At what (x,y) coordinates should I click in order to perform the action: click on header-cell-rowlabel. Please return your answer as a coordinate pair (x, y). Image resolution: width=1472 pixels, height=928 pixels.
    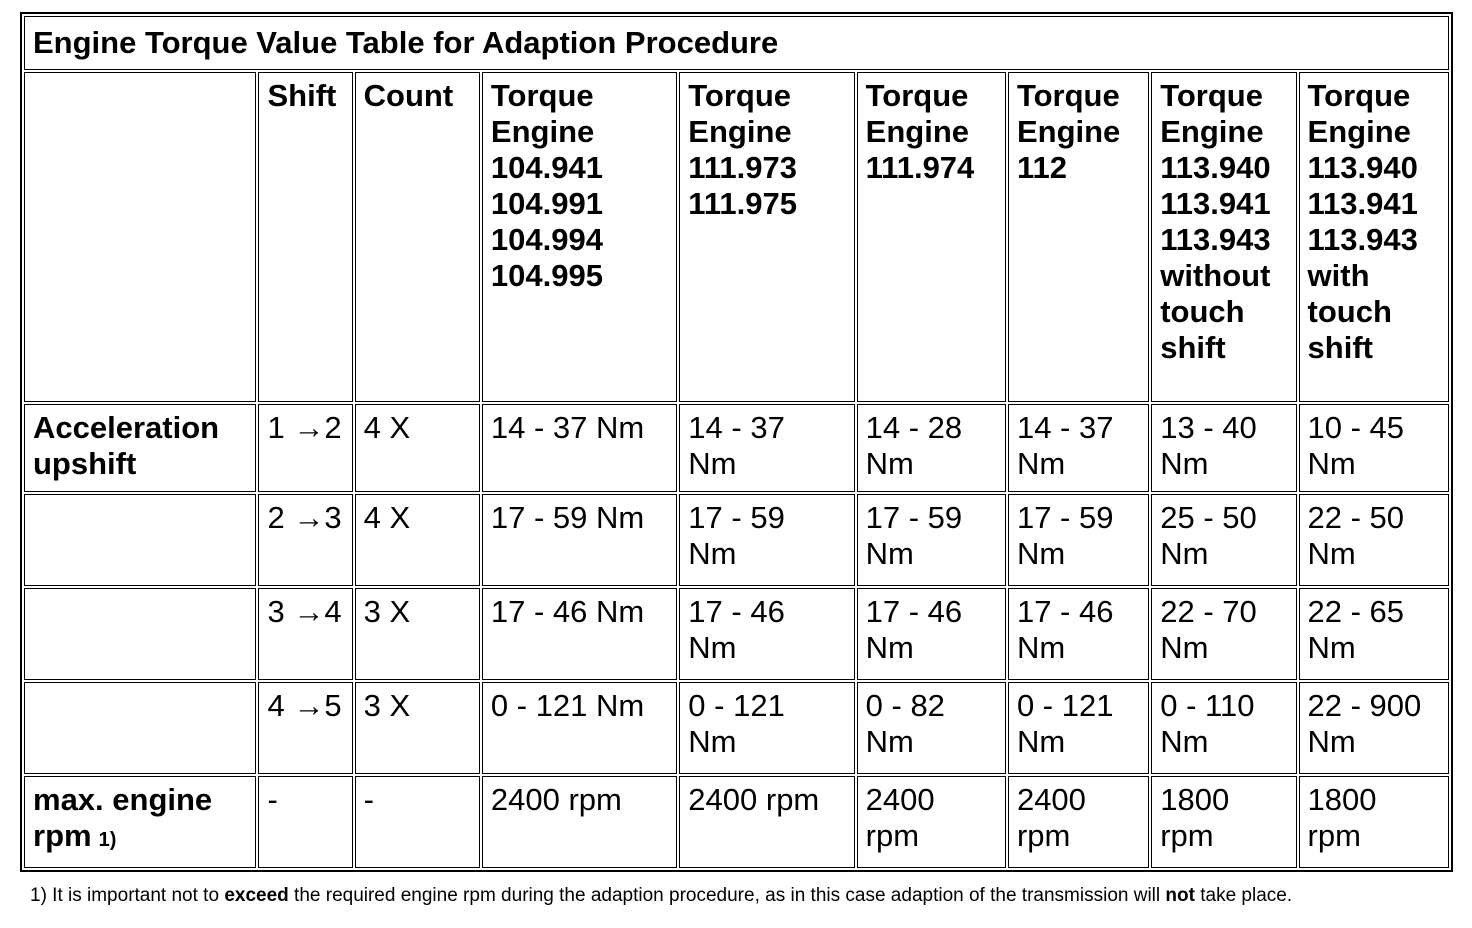
    Looking at the image, I should click on (140, 237).